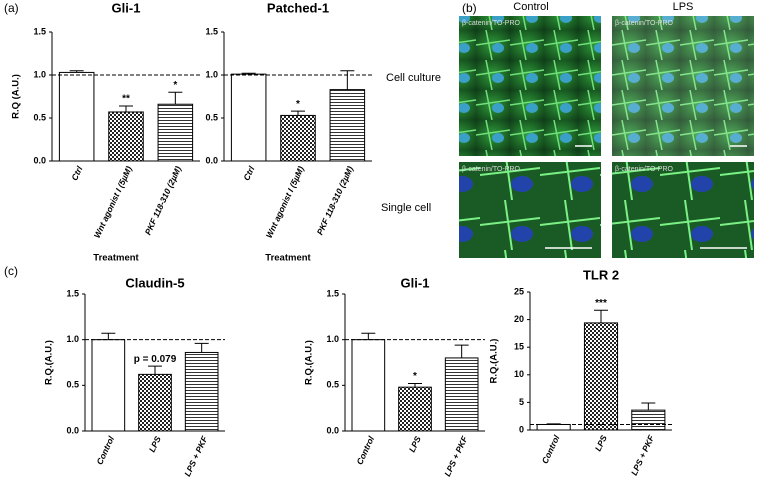 Image resolution: width=758 pixels, height=484 pixels. What do you see at coordinates (413, 78) in the screenshot?
I see `row-label: Cell culture` at bounding box center [413, 78].